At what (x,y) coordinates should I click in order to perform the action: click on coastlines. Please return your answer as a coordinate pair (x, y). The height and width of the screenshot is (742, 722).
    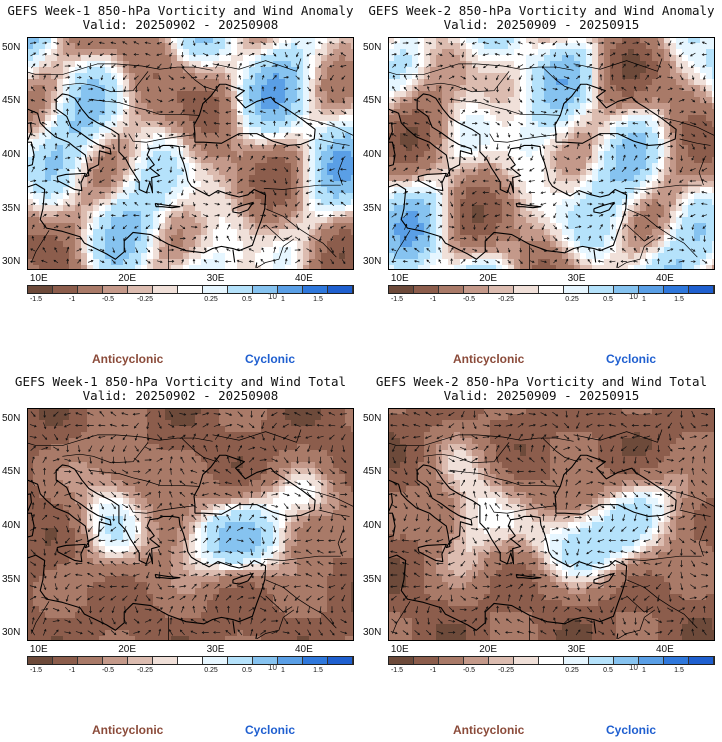
    Looking at the image, I should click on (190, 546).